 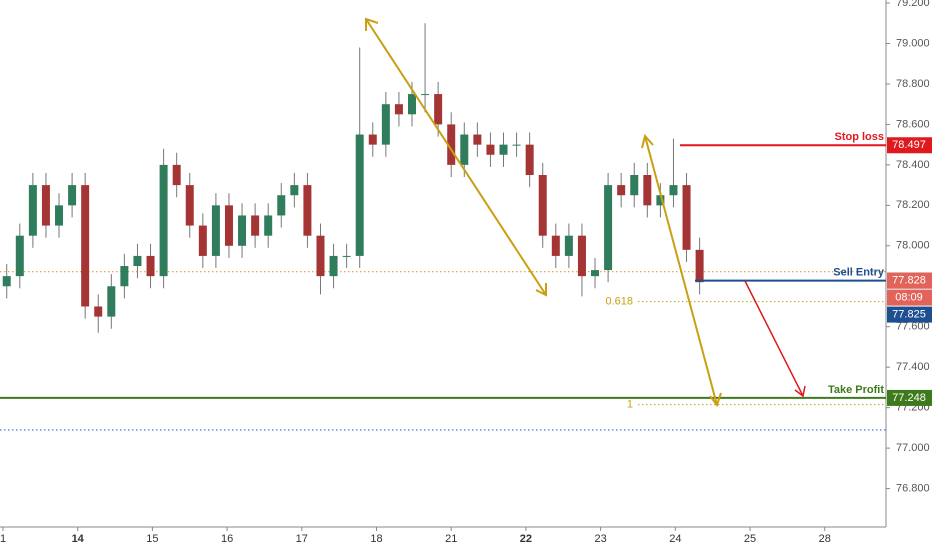 I want to click on x-tick-label: 28, so click(x=825, y=539).